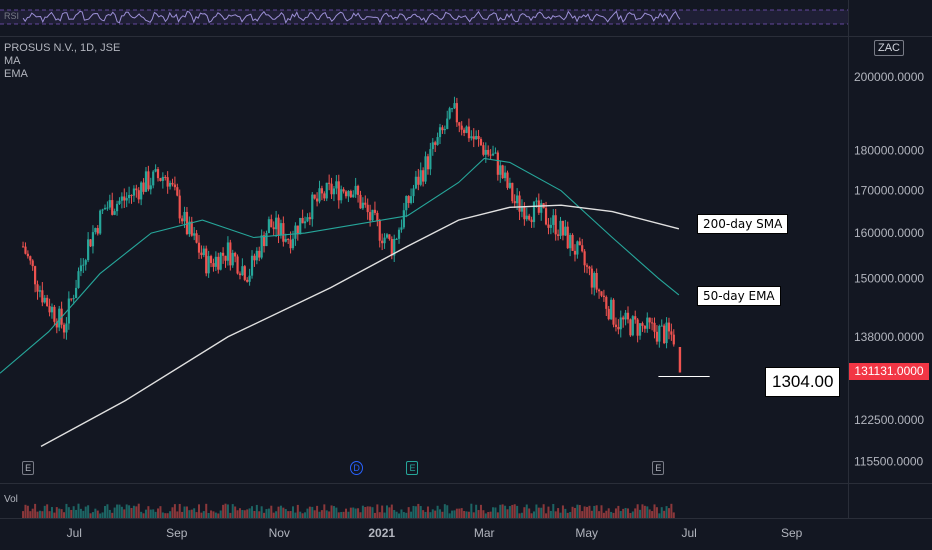  I want to click on pane-separator-volume, so click(466, 483).